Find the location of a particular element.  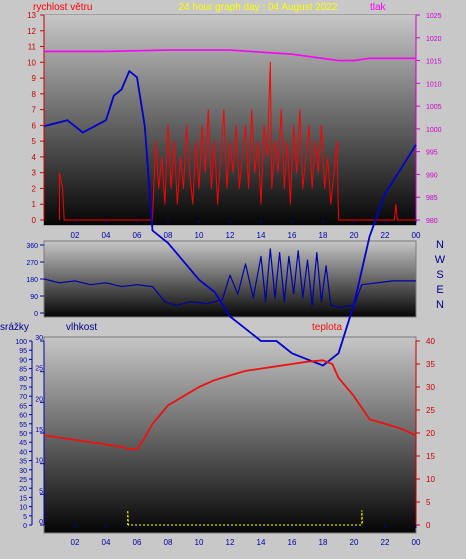

rain-series is located at coordinates (245, 518).